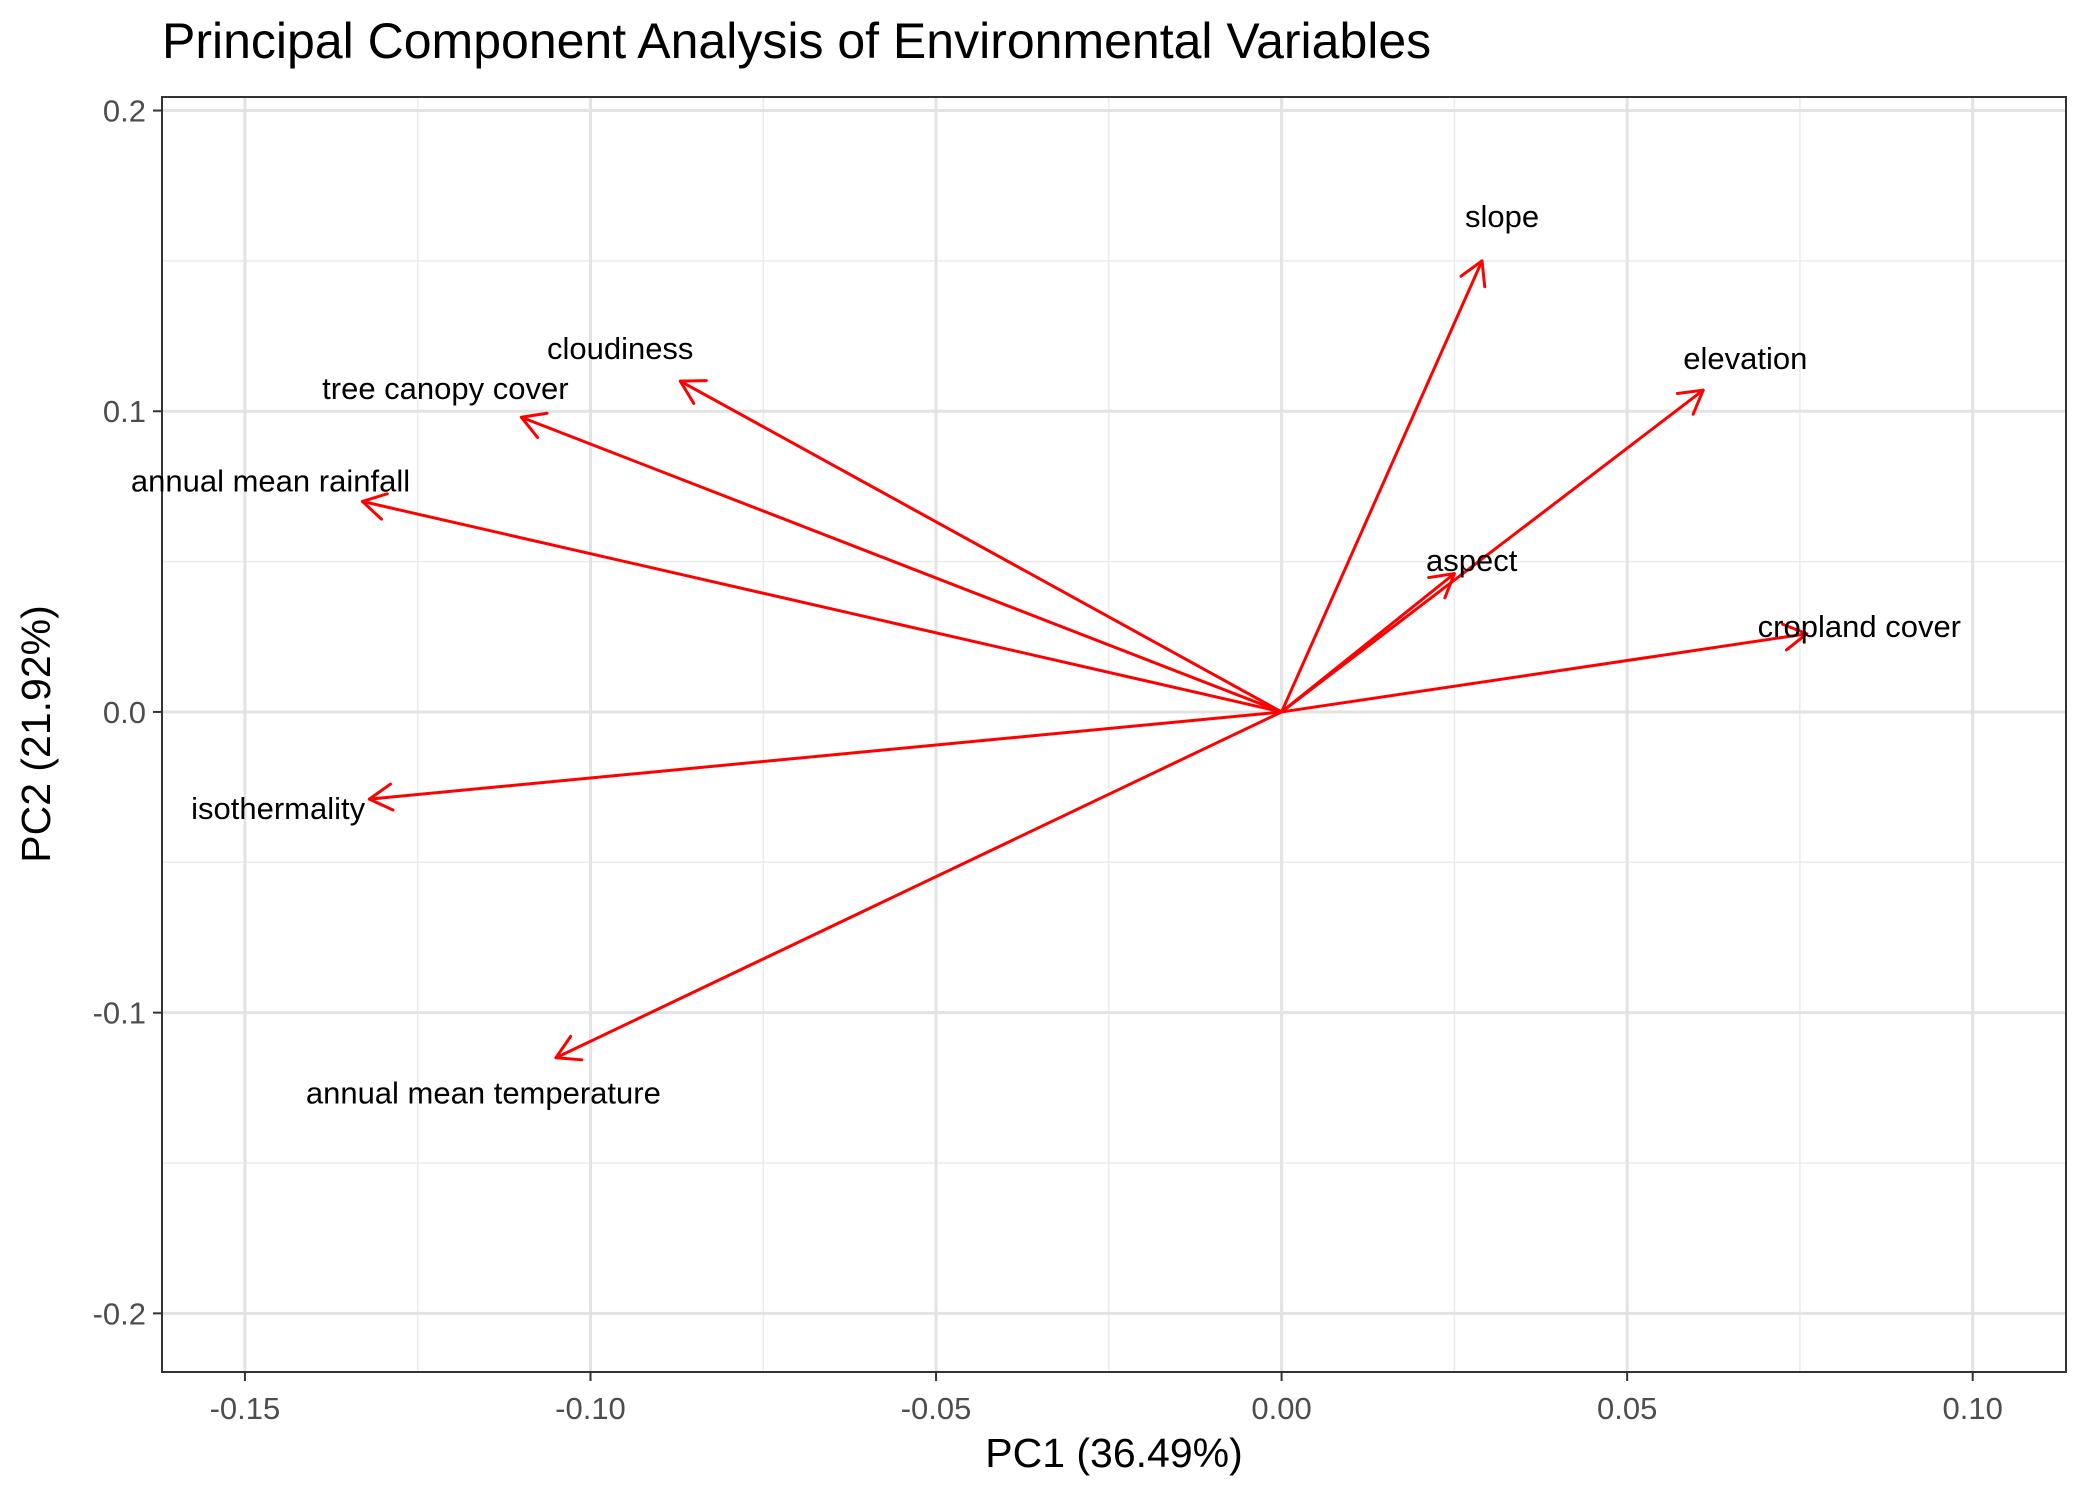 Image resolution: width=2099 pixels, height=1499 pixels. Describe the element at coordinates (245, 1408) in the screenshot. I see `x-tick-label: -0.15` at that location.